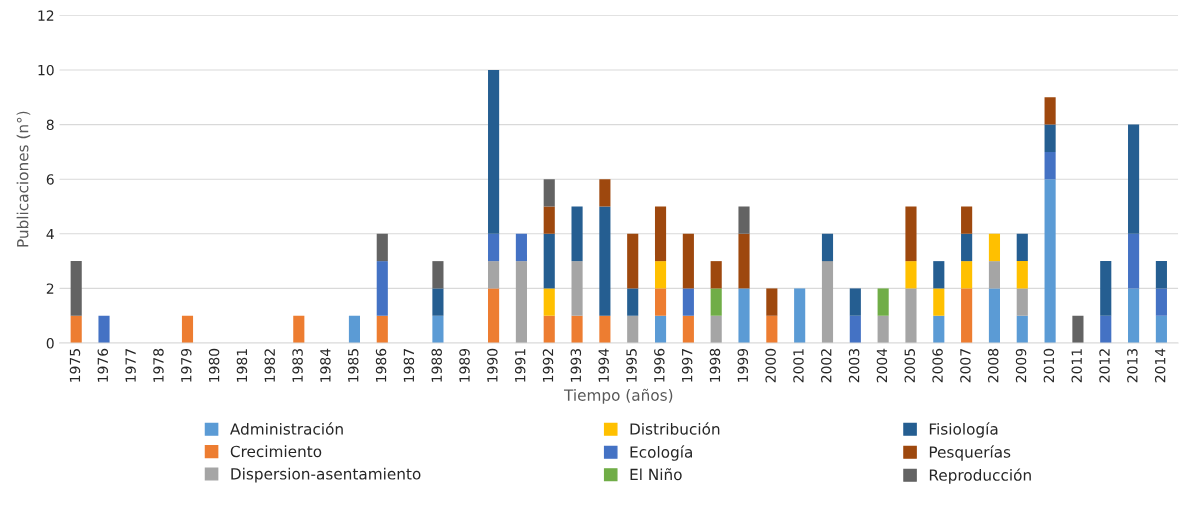 This screenshot has height=512, width=1190. Describe the element at coordinates (1104, 366) in the screenshot. I see `x-tick-label: 2012` at that location.